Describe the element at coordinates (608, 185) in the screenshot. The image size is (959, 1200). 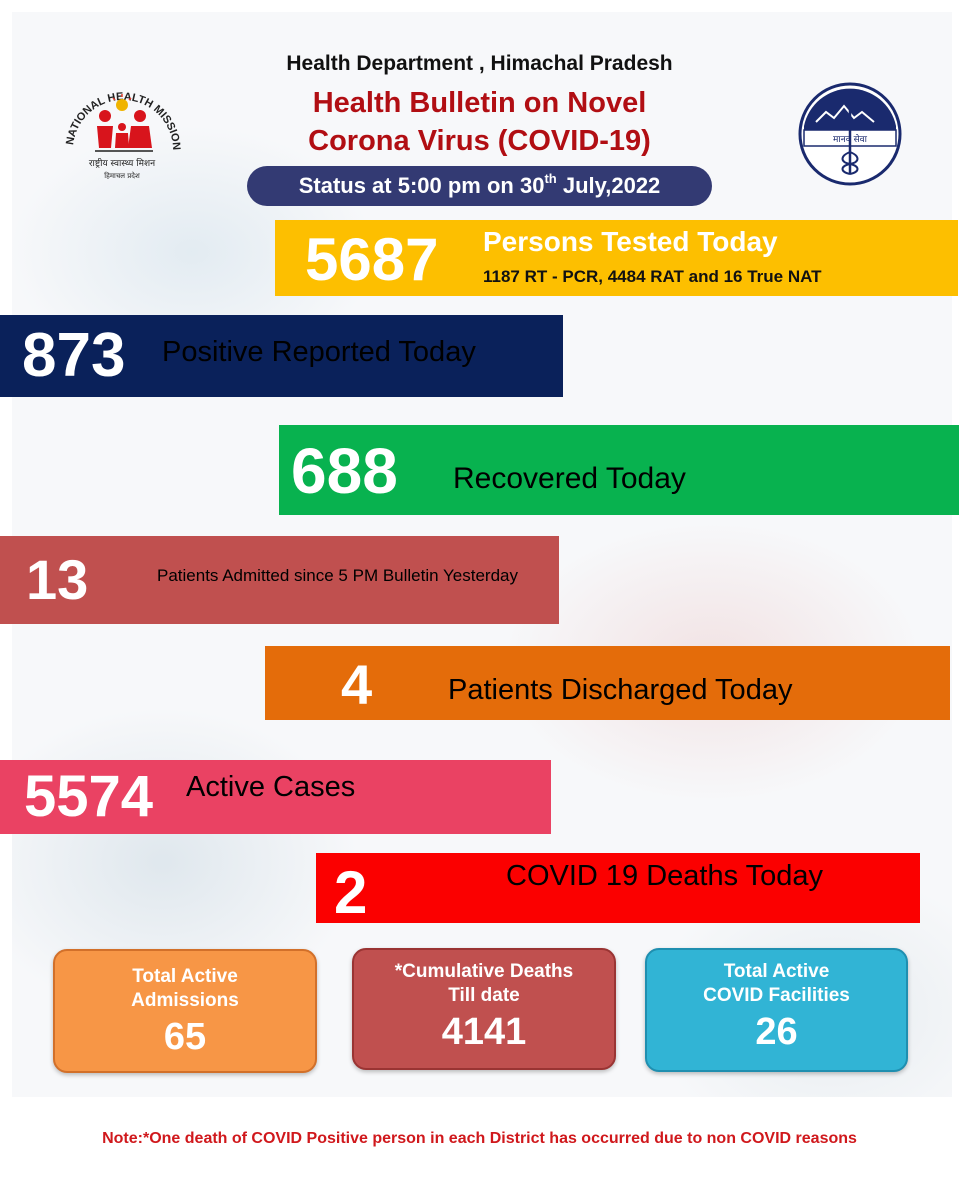
I see `status-date: July,2022` at that location.